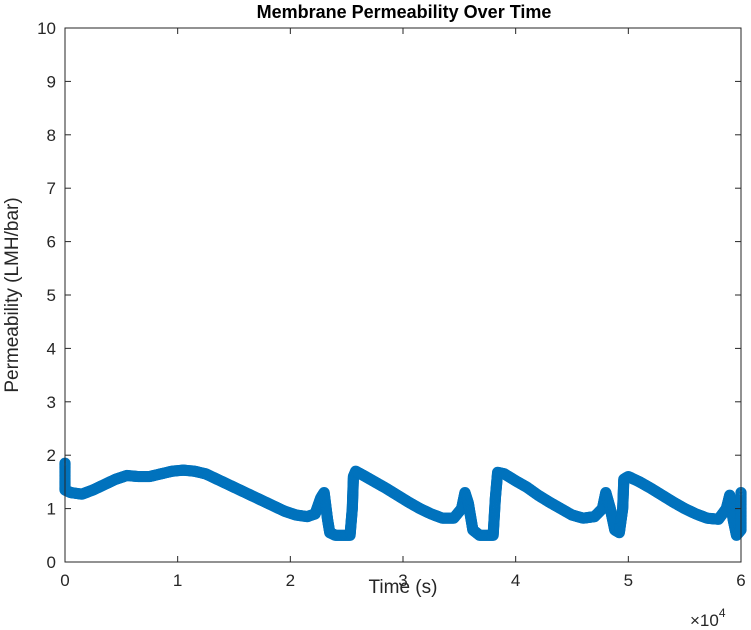 This screenshot has height=630, width=751. What do you see at coordinates (46, 28) in the screenshot?
I see `y-tick-label: 10` at bounding box center [46, 28].